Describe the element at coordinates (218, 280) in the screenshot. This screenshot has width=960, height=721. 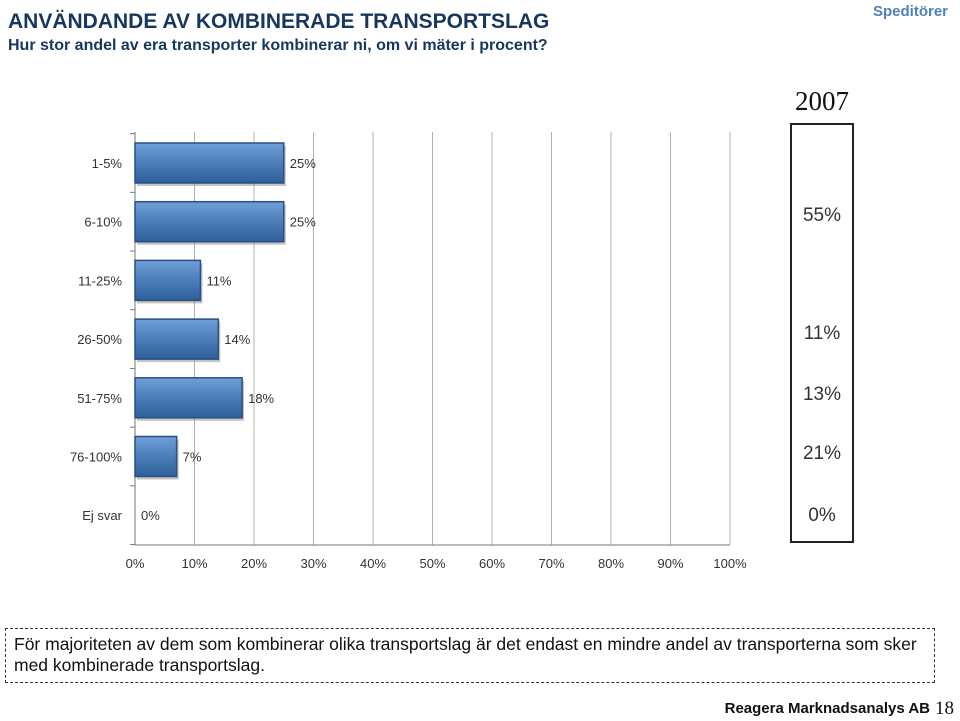
I see `bar-value-label: 11%` at that location.